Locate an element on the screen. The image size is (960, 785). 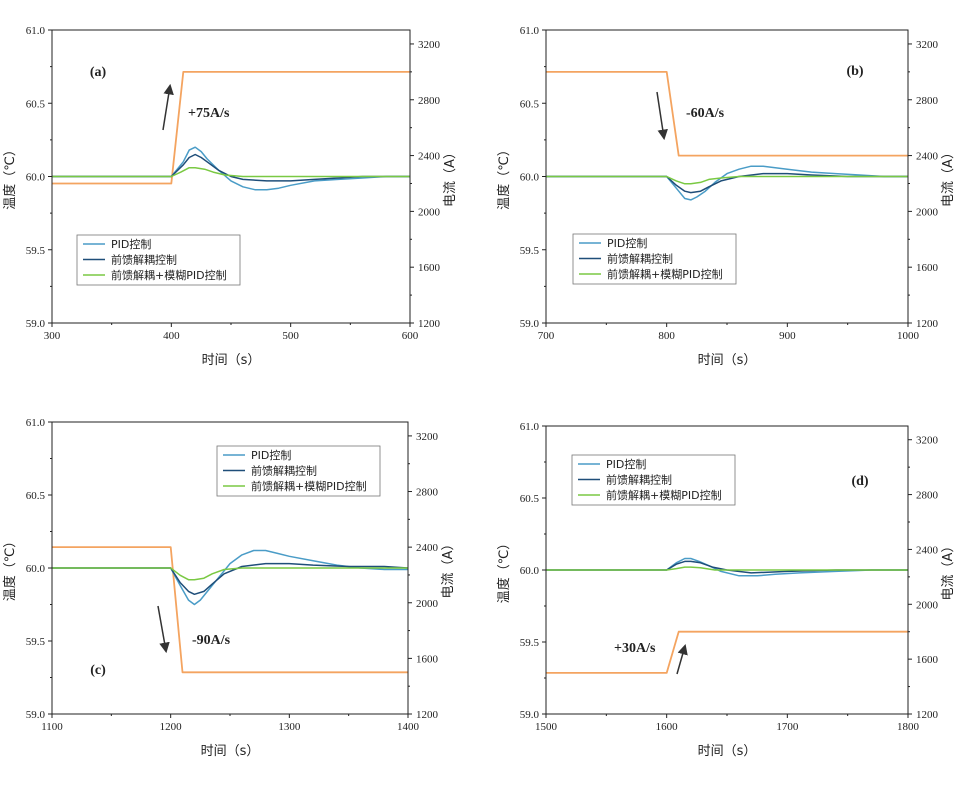
x-tick-label: 1400 is located at coordinates (408, 727).